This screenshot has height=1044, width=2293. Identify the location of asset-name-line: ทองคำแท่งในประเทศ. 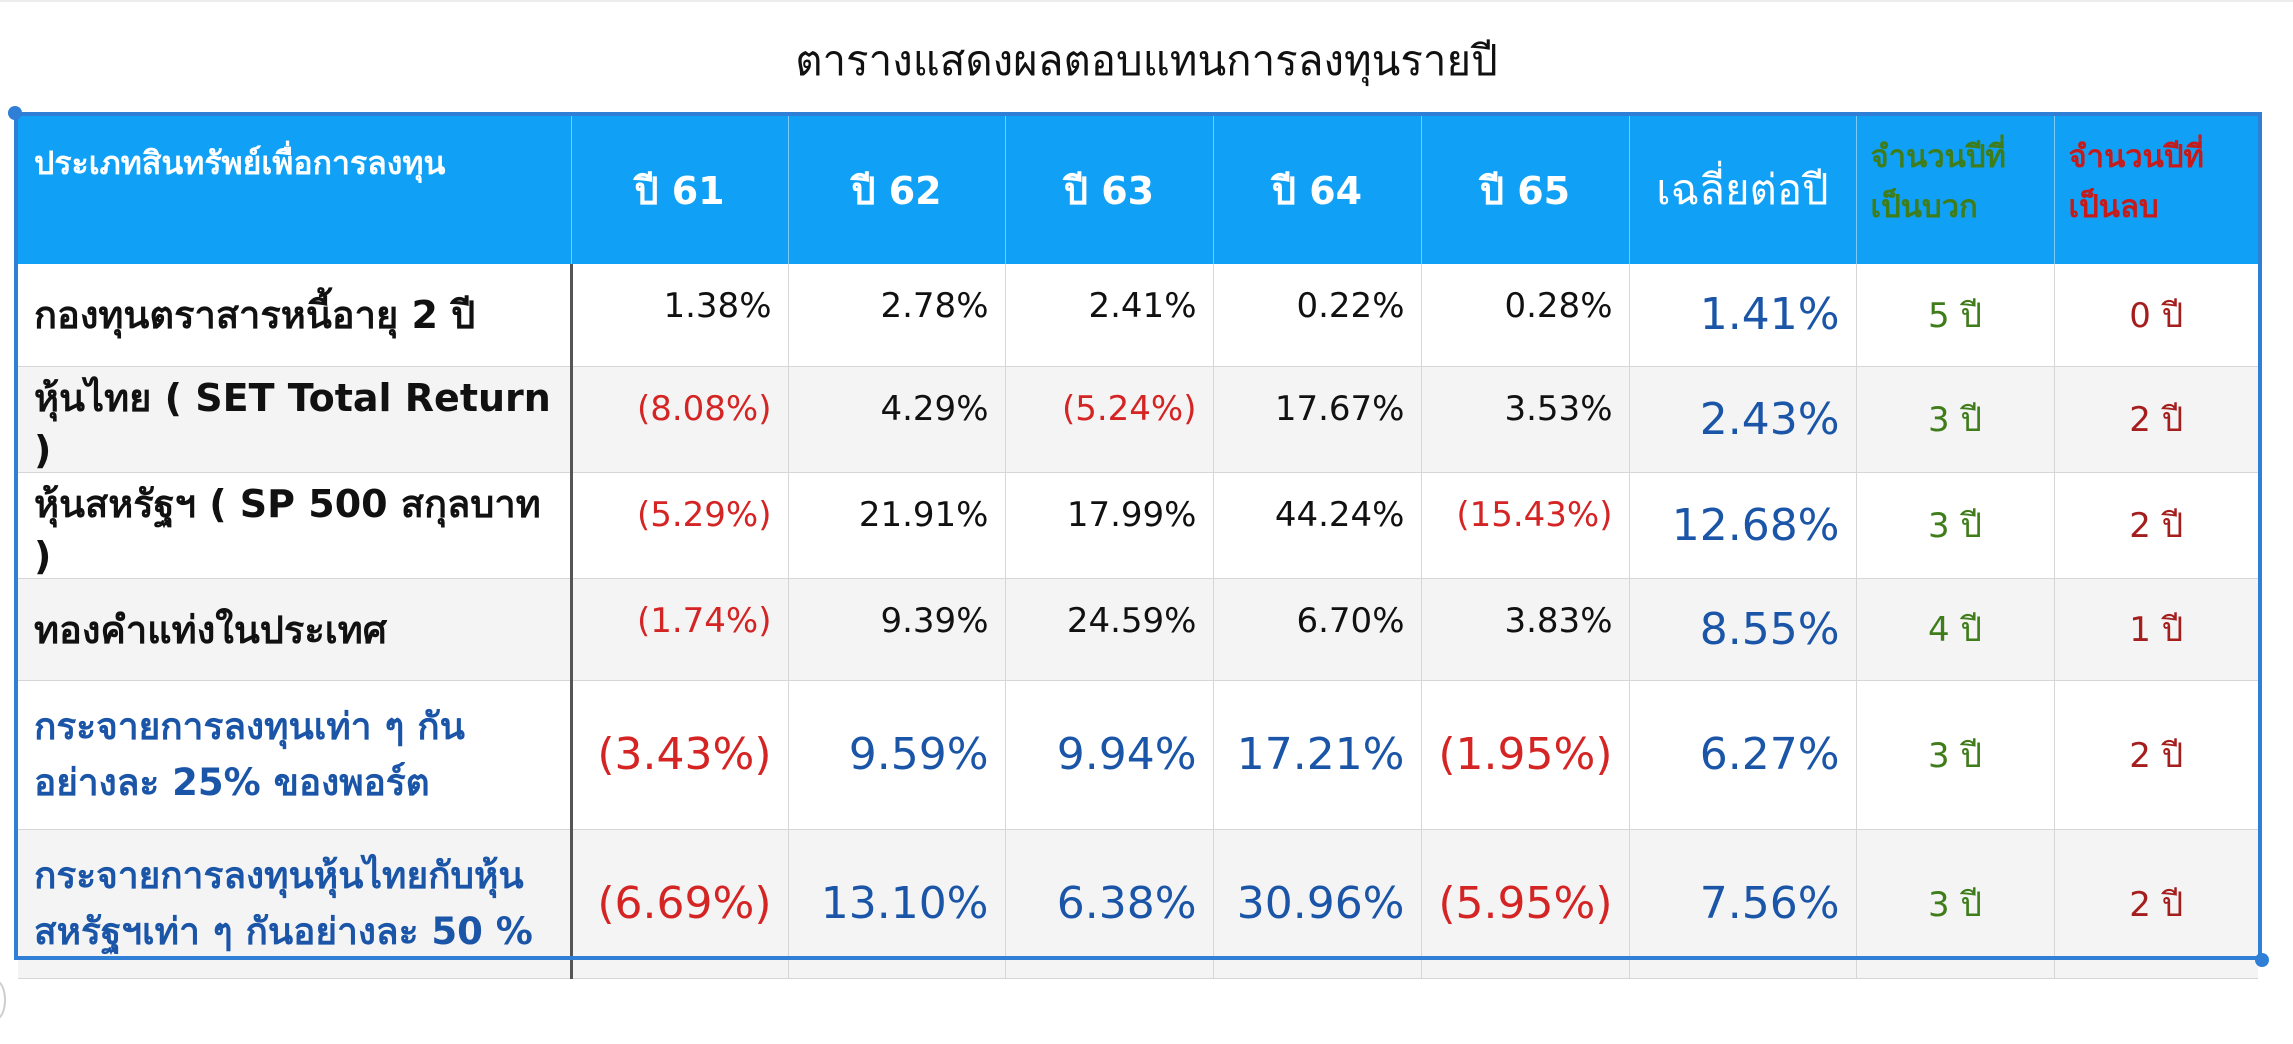
(210, 629).